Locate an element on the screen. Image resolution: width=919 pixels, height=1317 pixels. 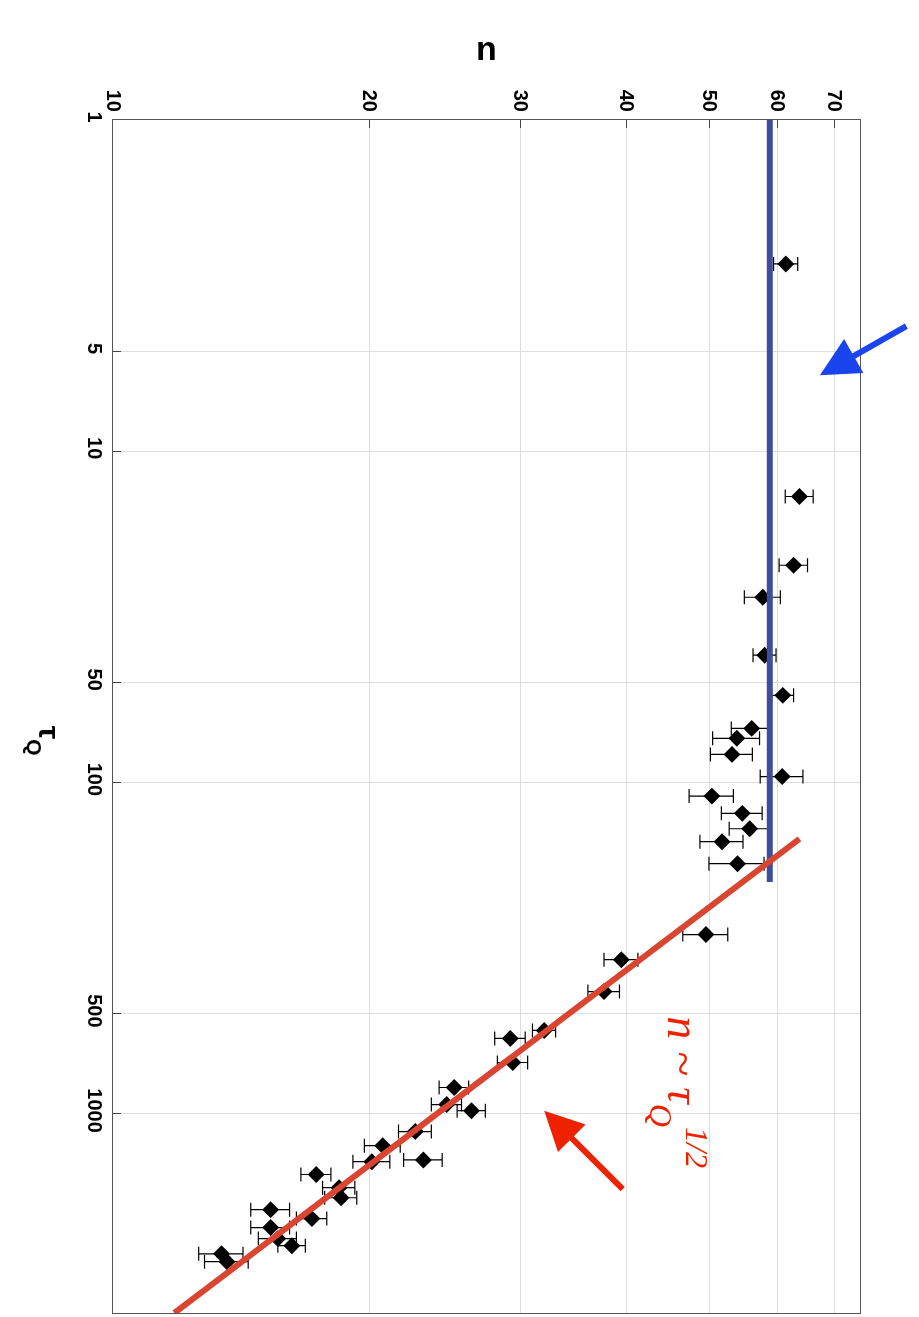
x-tick-label: 40 is located at coordinates (627, 100).